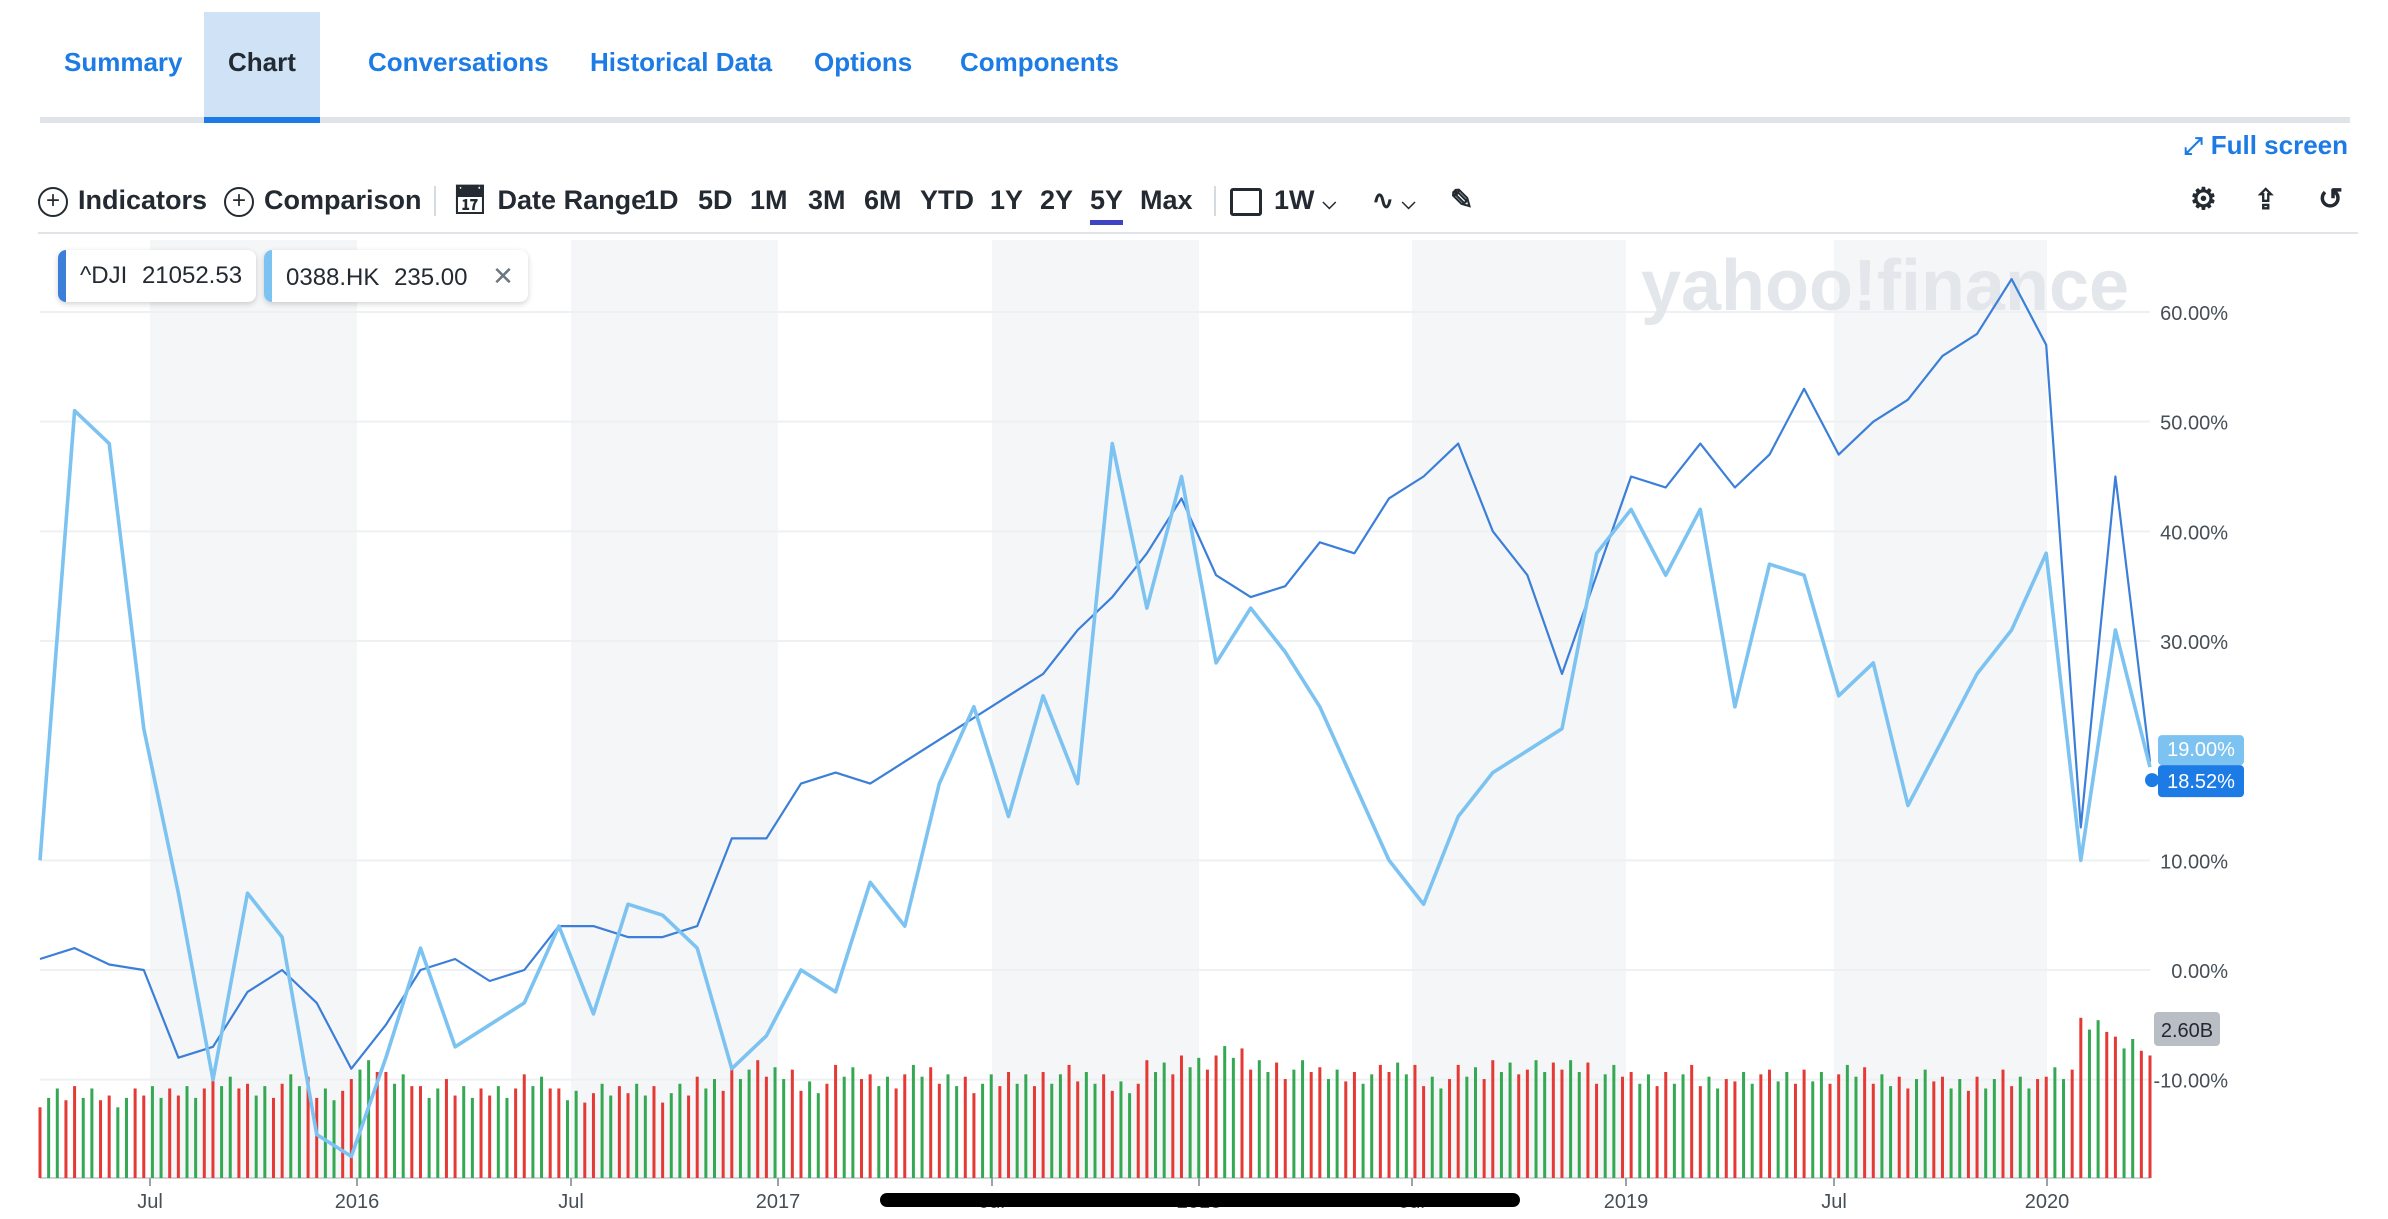 The image size is (2388, 1219). Describe the element at coordinates (827, 200) in the screenshot. I see `range-3m: 3M` at that location.